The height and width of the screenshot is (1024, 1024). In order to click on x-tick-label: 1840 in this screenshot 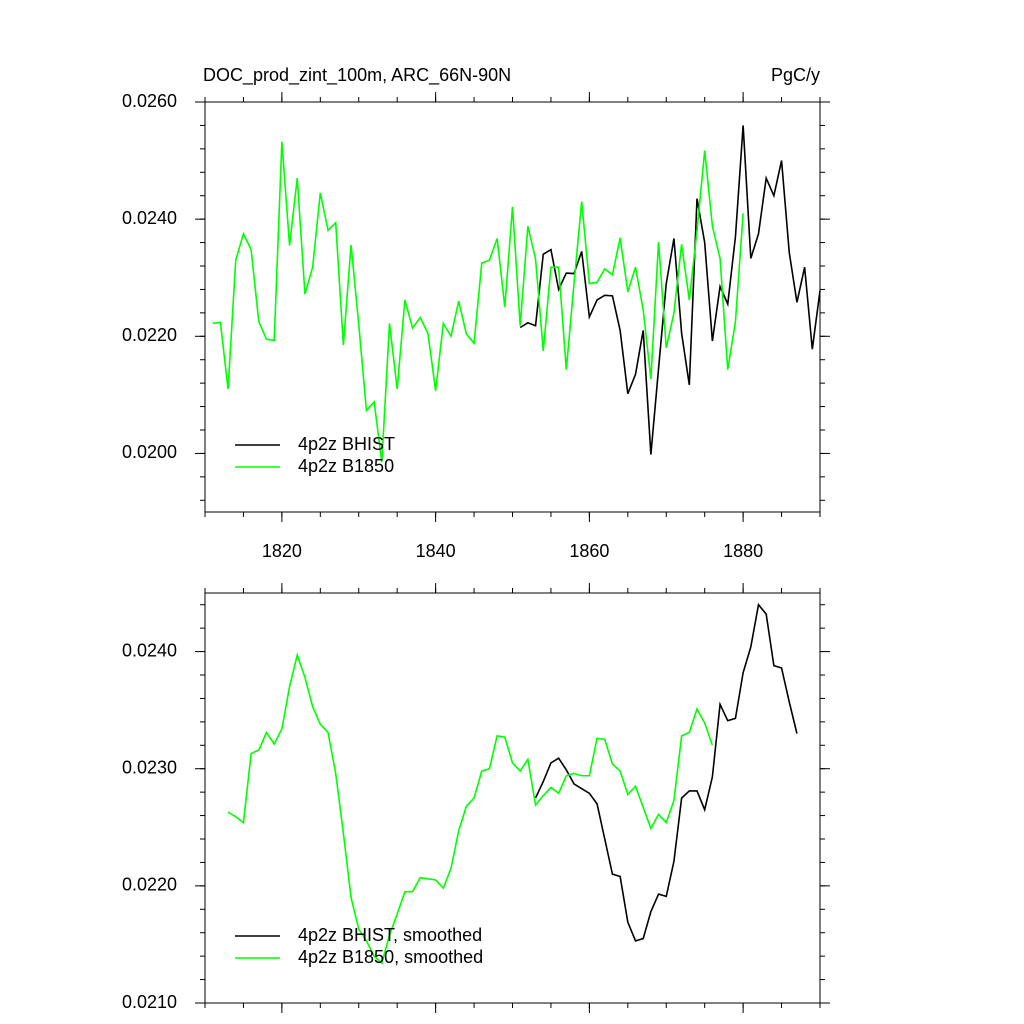, I will do `click(436, 551)`.